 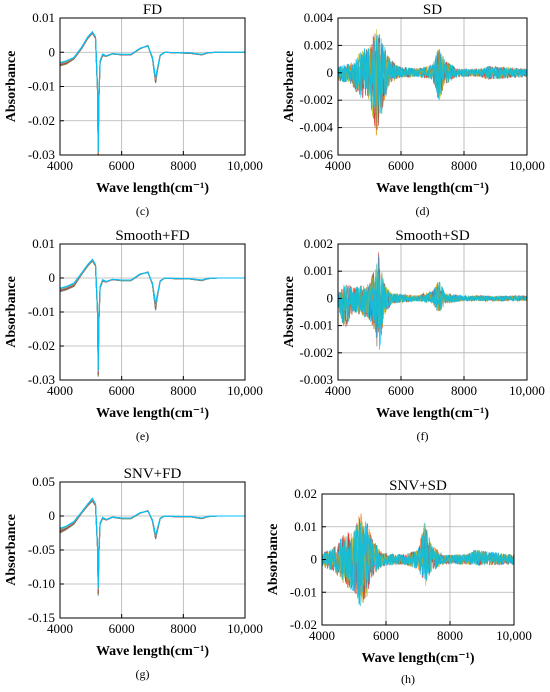 I want to click on chart-title: Smooth+SD, so click(x=432, y=236).